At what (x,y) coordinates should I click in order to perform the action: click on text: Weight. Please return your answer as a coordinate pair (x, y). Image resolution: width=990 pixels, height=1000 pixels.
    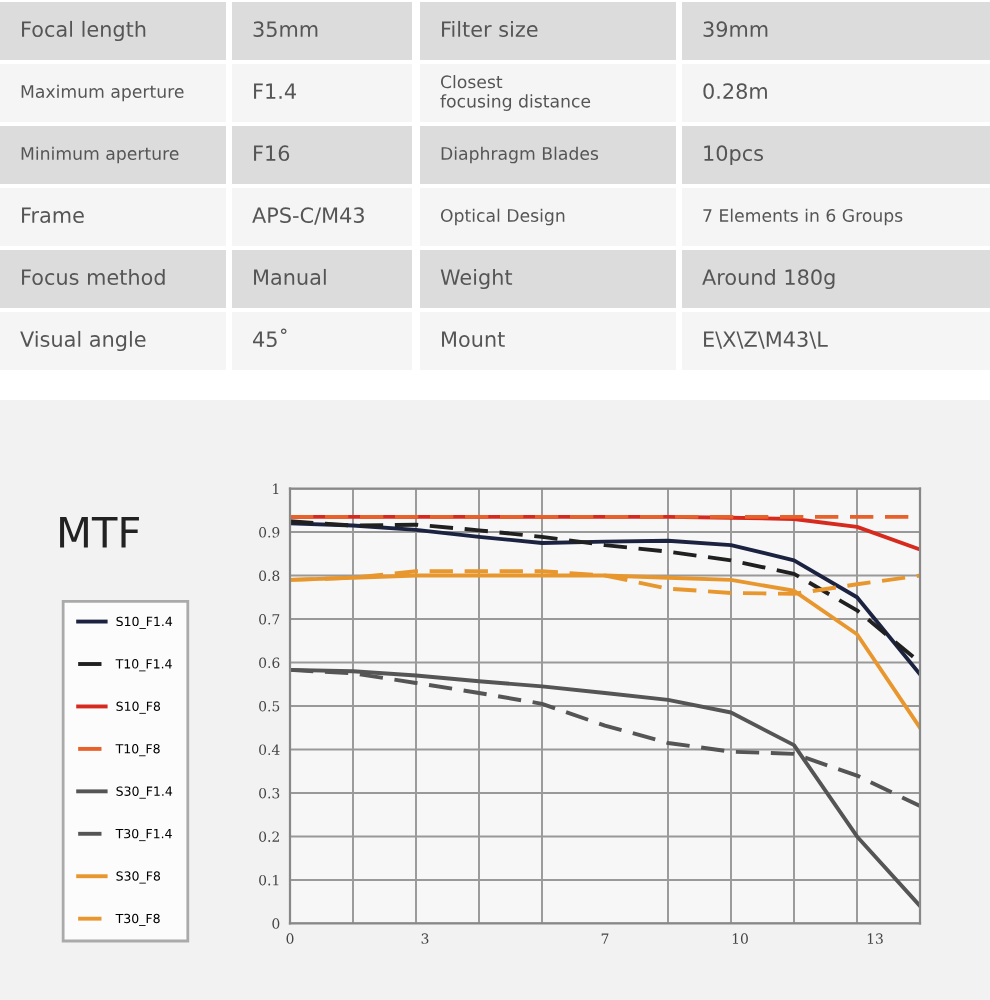
    Looking at the image, I should click on (476, 279).